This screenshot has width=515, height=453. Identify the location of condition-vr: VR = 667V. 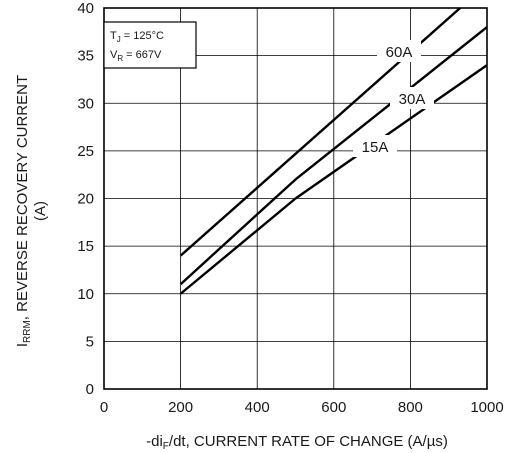
(136, 56).